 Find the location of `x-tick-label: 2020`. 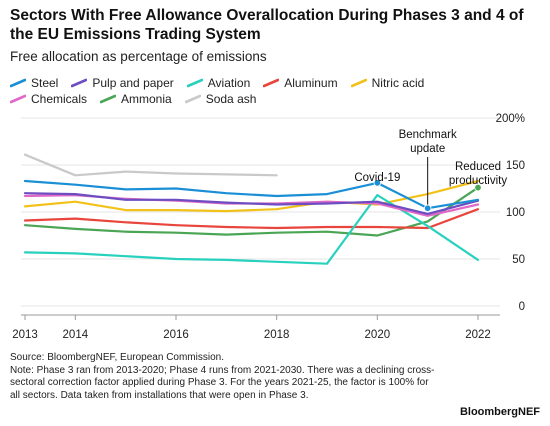

x-tick-label: 2020 is located at coordinates (378, 335).